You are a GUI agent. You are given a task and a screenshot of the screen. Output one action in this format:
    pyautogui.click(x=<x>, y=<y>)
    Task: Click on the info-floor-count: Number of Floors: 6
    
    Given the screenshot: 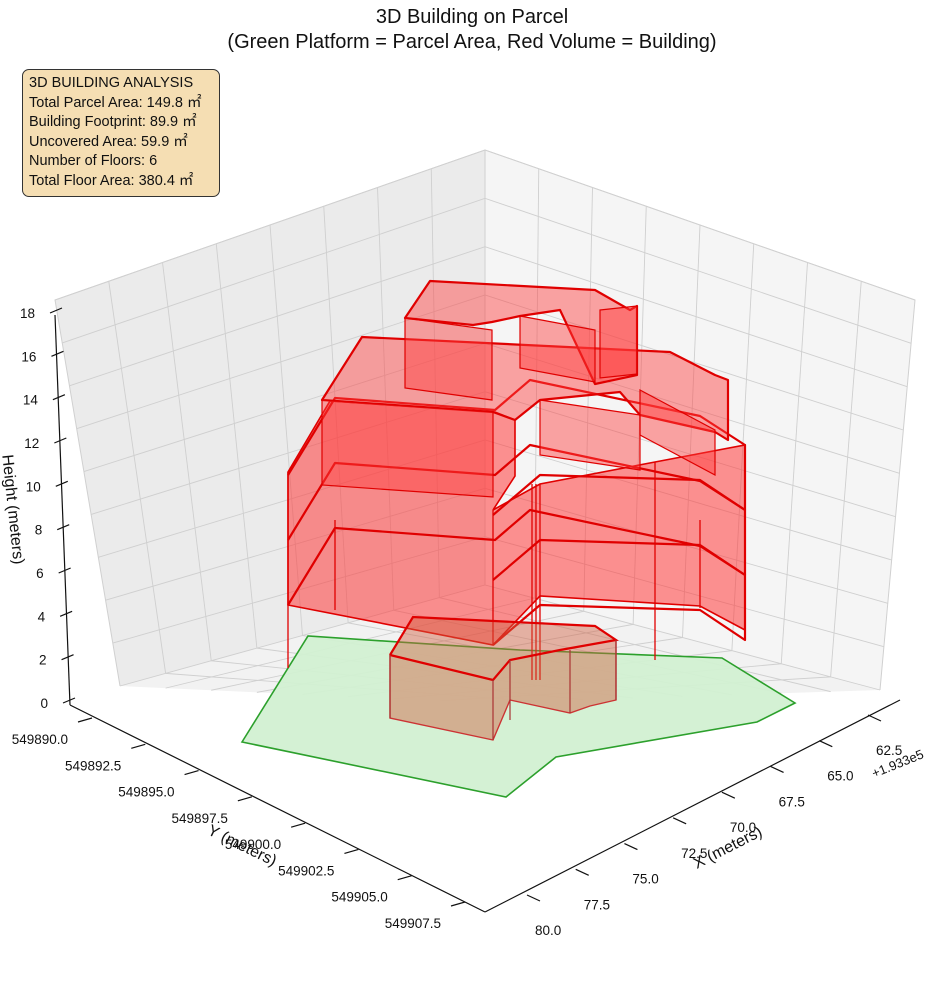 What is the action you would take?
    pyautogui.click(x=93, y=161)
    